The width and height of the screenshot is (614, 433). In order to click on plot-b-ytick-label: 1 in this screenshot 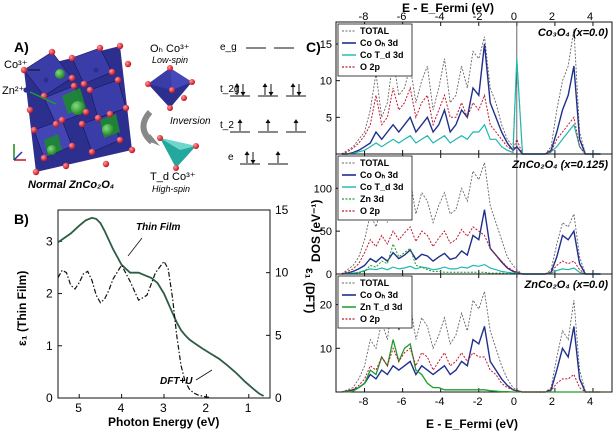, I will do `click(49, 346)`.